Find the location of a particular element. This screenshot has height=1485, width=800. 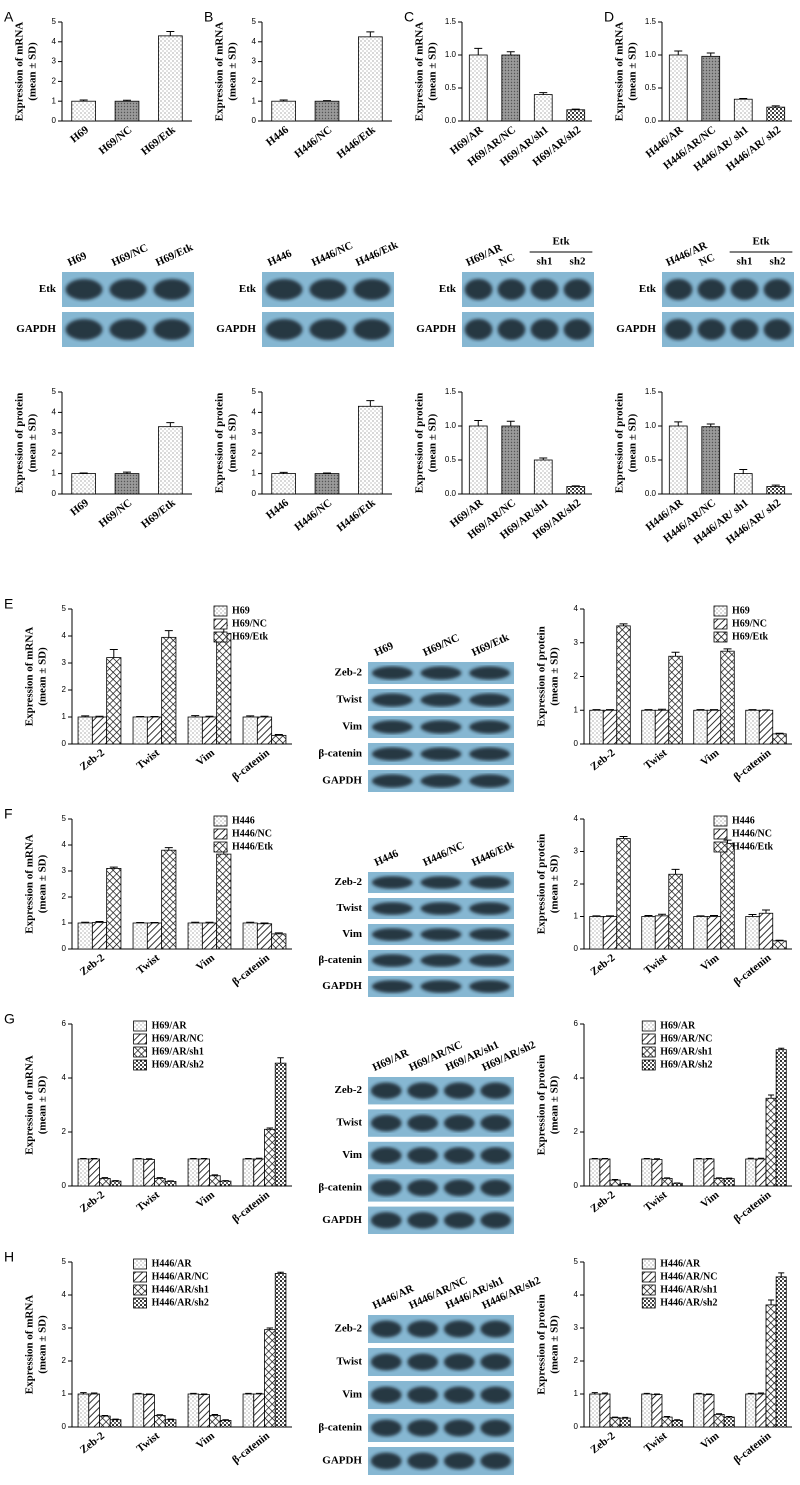

x-tick-label: H69/NC is located at coordinates (116, 140).